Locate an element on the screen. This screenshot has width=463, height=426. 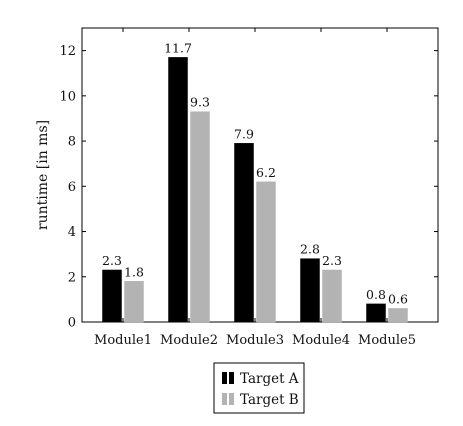
y-tick-label: 8 is located at coordinates (72, 142).